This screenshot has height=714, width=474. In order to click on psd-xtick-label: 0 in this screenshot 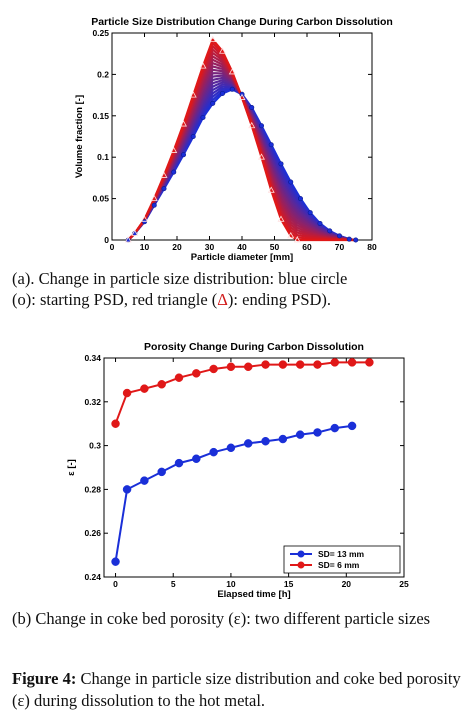, I will do `click(112, 247)`.